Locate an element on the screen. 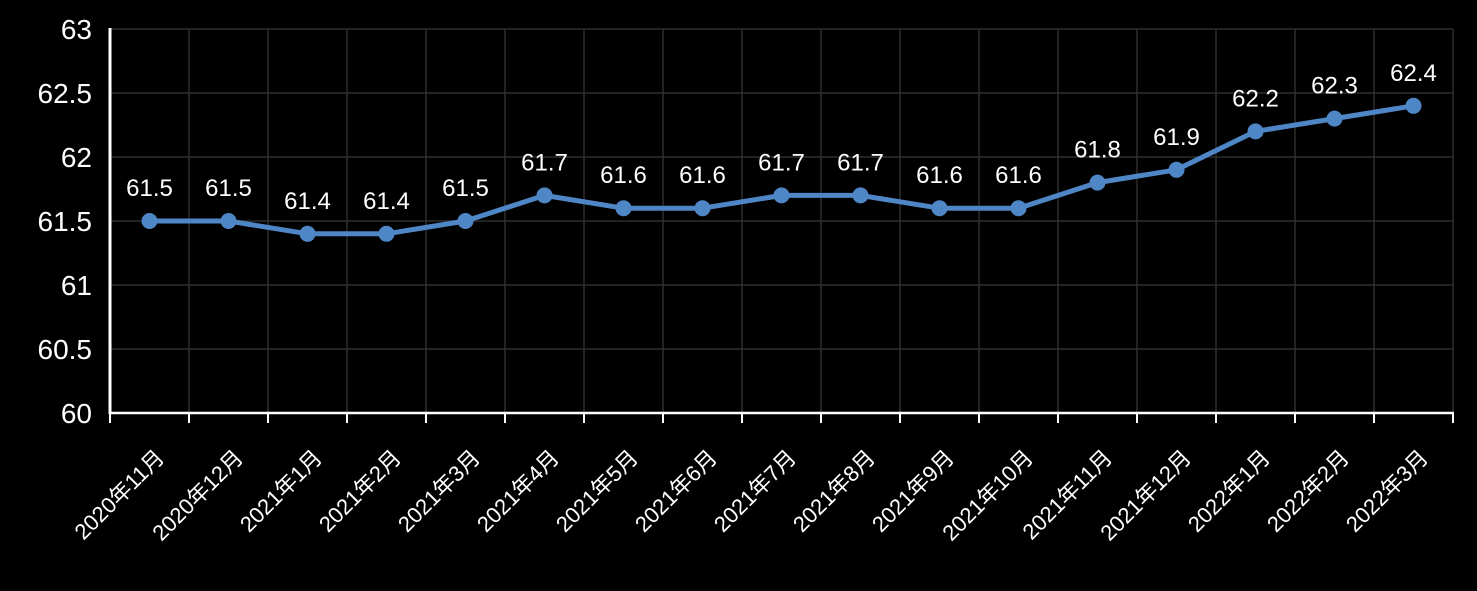  x-tick-label: 2022年2月 is located at coordinates (1308, 491).